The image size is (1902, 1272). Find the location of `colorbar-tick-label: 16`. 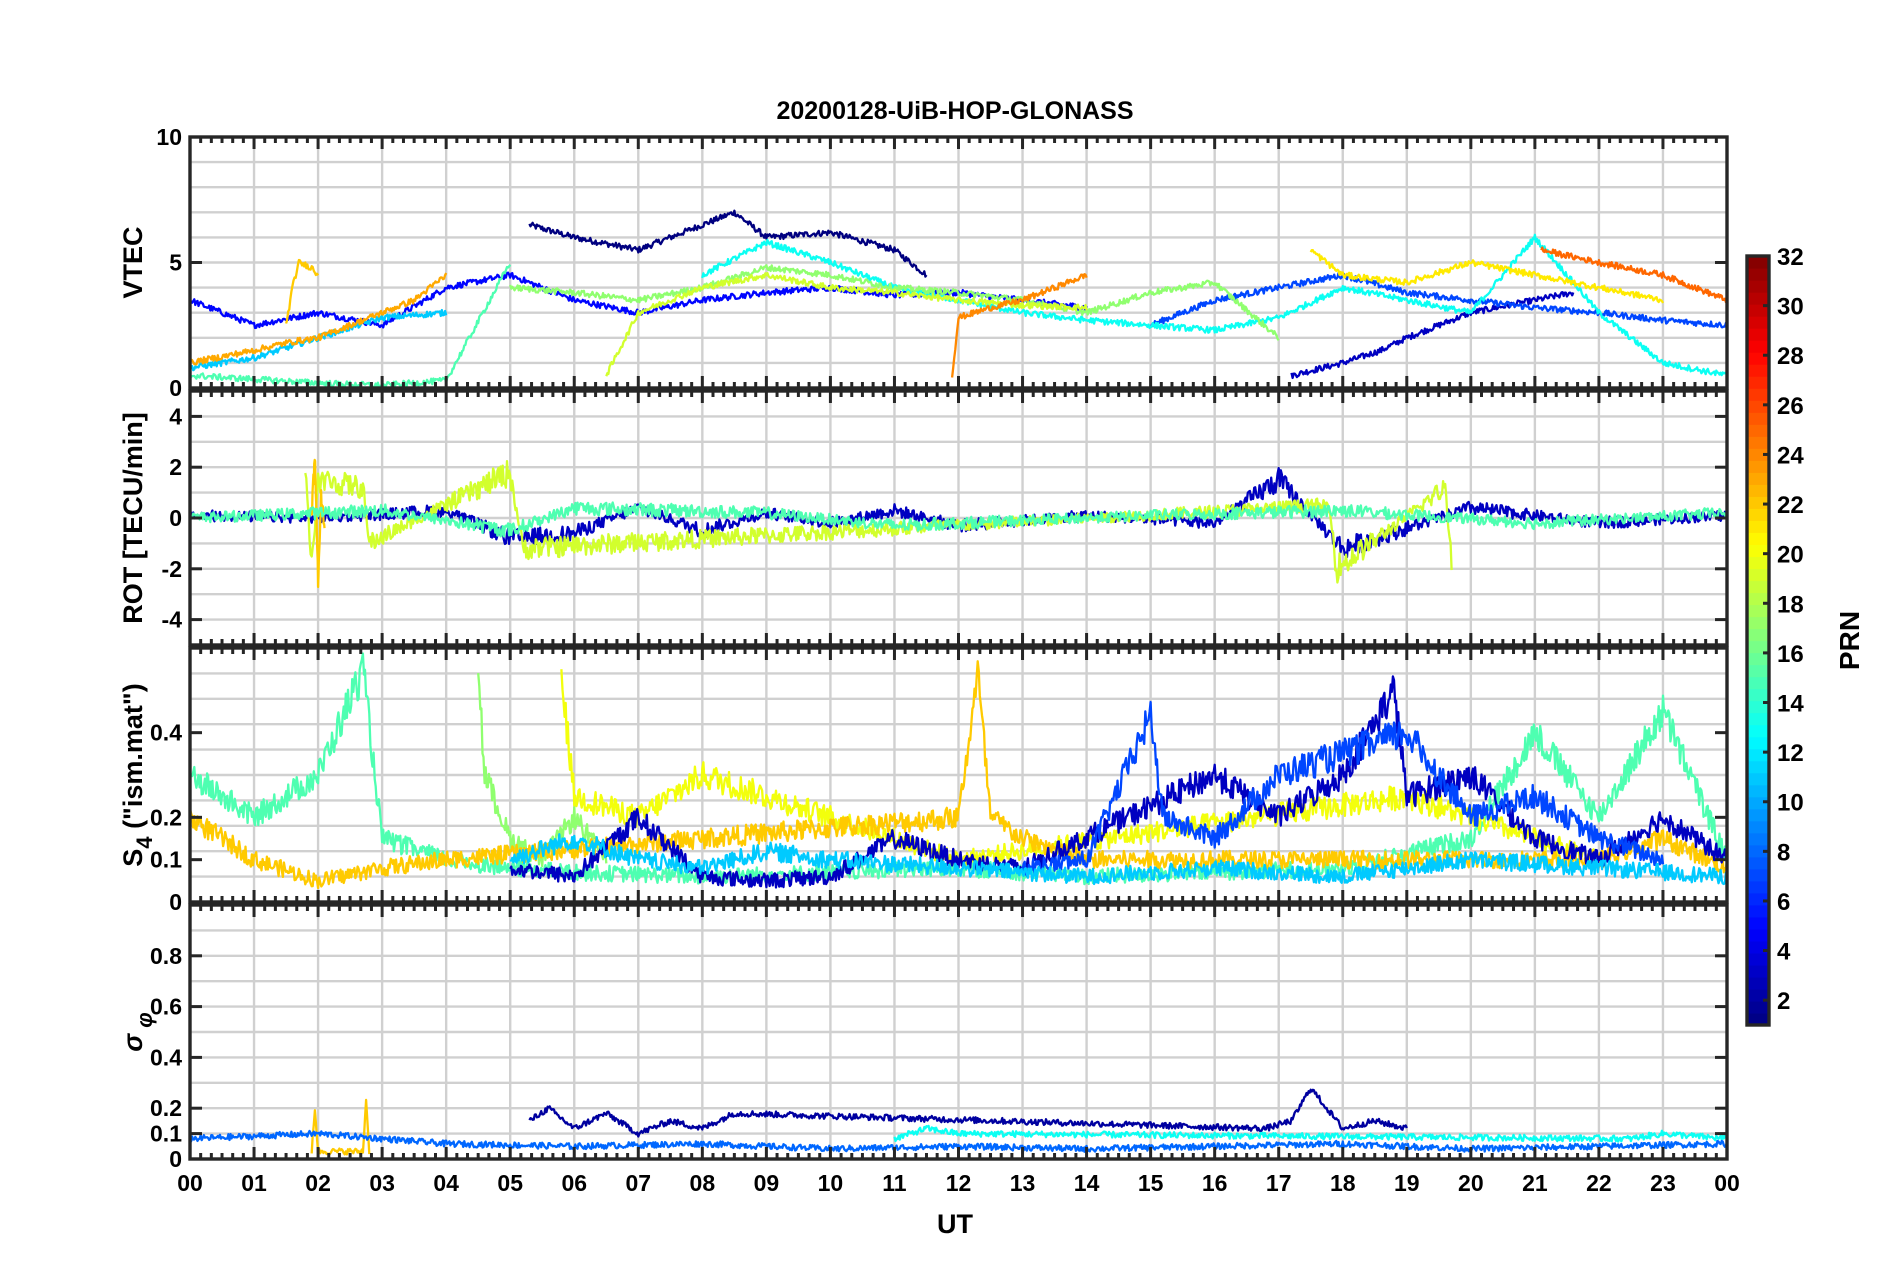

colorbar-tick-label: 16 is located at coordinates (1790, 654).